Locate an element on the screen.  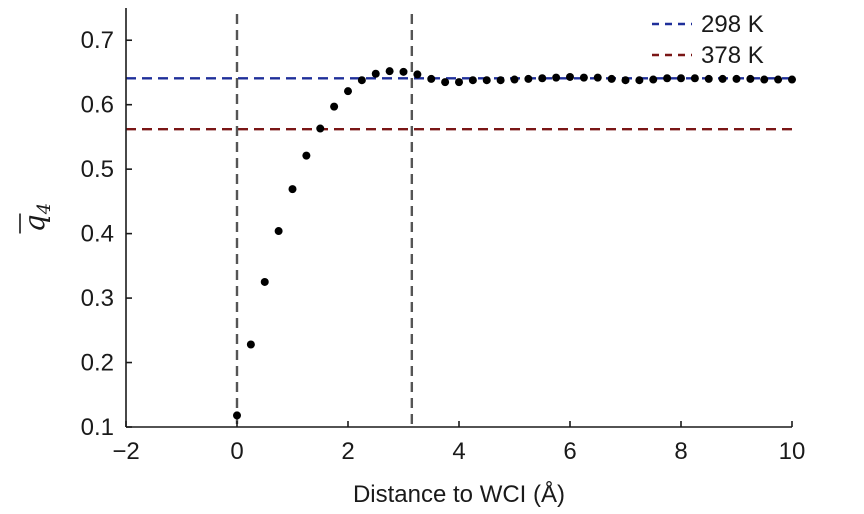
y-axis-title-subscript: 4 is located at coordinates (44, 209).